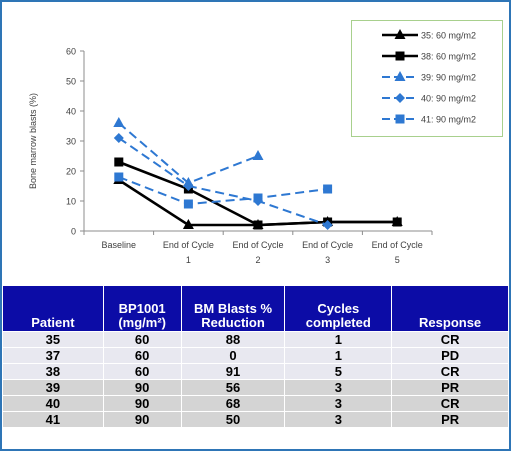 The image size is (511, 451). I want to click on cell-response: PD, so click(450, 355).